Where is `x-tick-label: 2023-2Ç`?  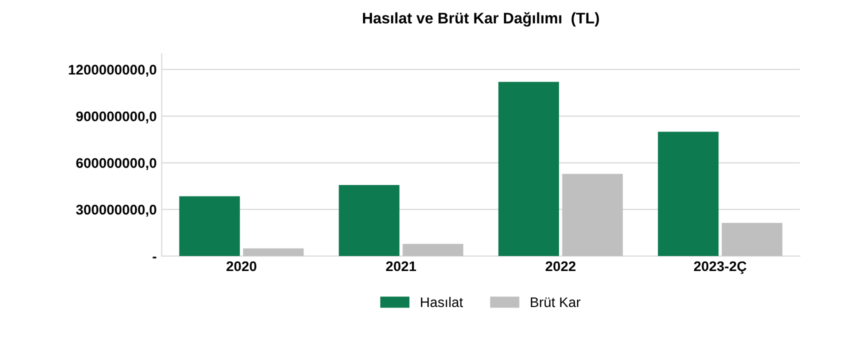
x-tick-label: 2023-2Ç is located at coordinates (720, 267).